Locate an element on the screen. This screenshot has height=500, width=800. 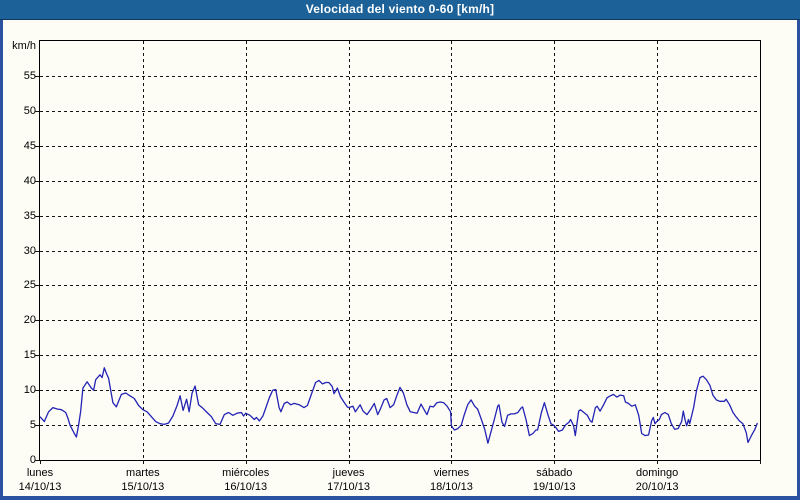
x-label-date-1: 15/10/13 is located at coordinates (143, 487).